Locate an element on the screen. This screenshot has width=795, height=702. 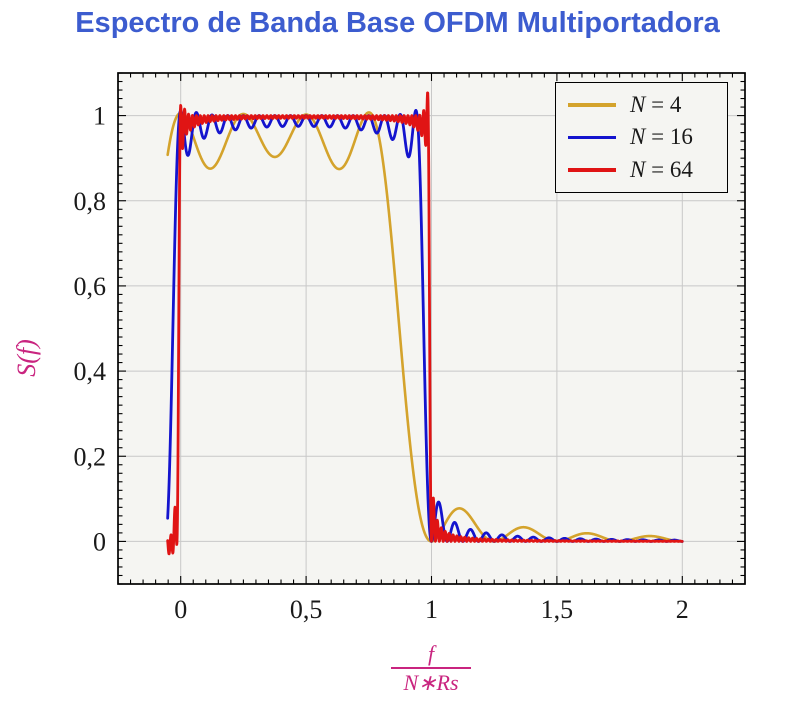
legend: N = 4 N = 16 N = 64 is located at coordinates (641, 137).